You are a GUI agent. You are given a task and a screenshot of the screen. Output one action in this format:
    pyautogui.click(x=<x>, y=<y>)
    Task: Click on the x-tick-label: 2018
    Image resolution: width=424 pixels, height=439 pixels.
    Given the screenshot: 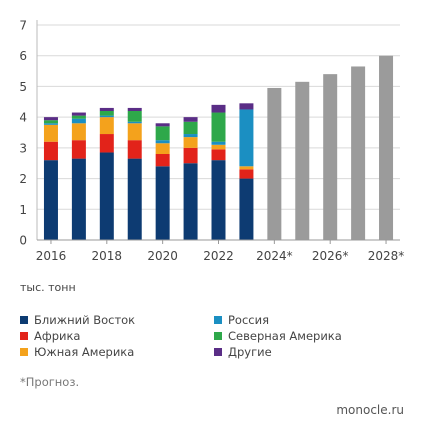 What is the action you would take?
    pyautogui.click(x=107, y=256)
    